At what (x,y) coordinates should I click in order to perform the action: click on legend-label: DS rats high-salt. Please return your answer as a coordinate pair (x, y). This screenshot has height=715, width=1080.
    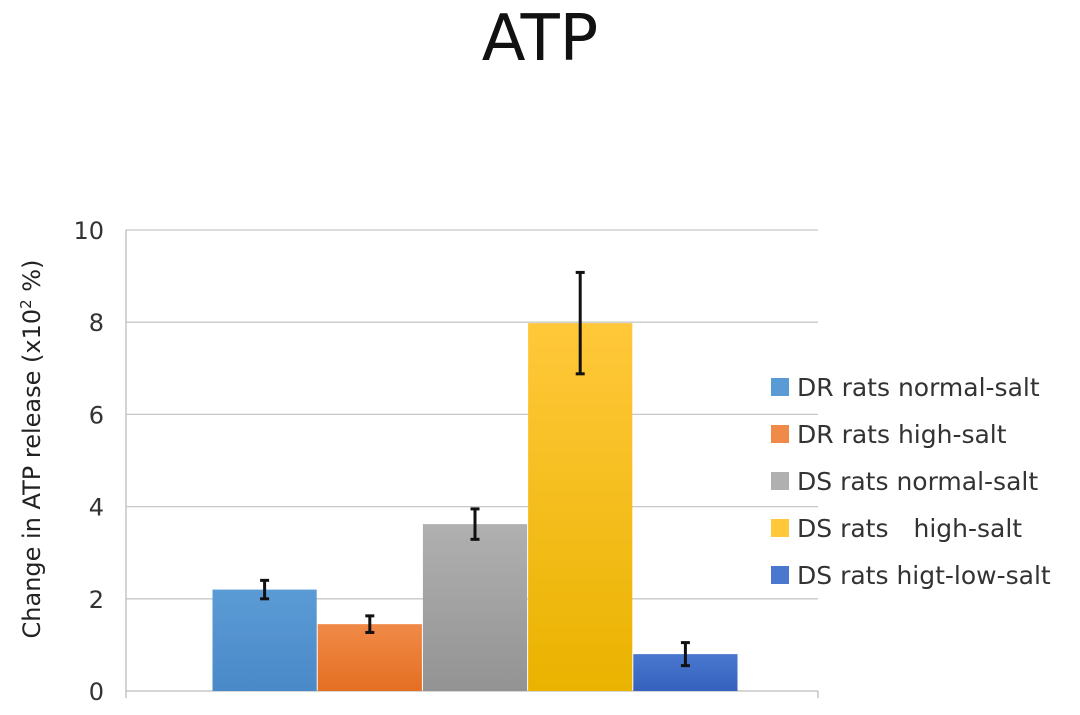
    Looking at the image, I should click on (909, 528).